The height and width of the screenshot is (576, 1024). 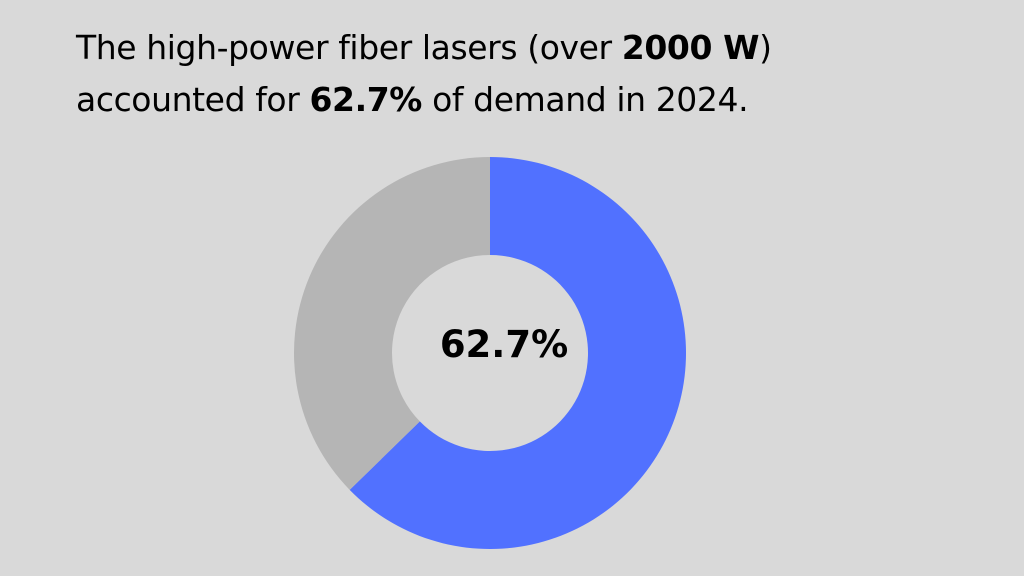 I want to click on headline-text: accounted for, so click(x=193, y=99).